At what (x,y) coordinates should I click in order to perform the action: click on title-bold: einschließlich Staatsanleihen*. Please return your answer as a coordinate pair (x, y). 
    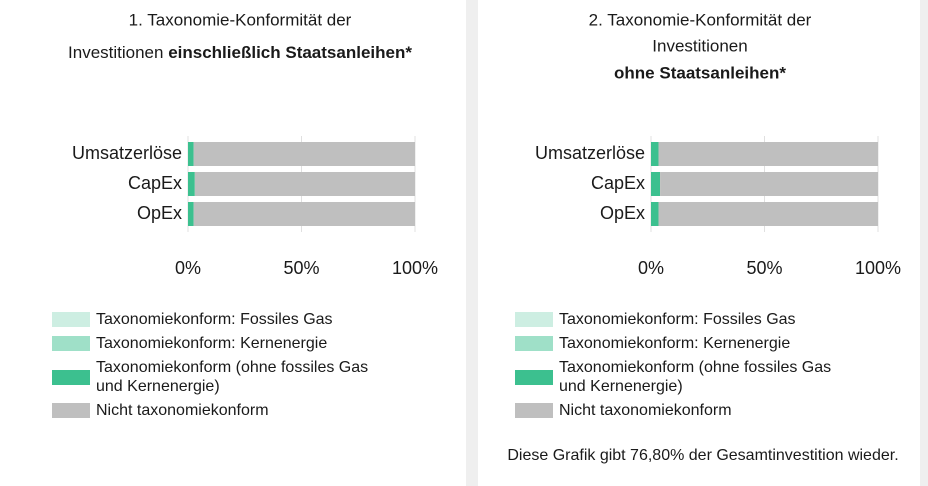
    Looking at the image, I should click on (290, 52).